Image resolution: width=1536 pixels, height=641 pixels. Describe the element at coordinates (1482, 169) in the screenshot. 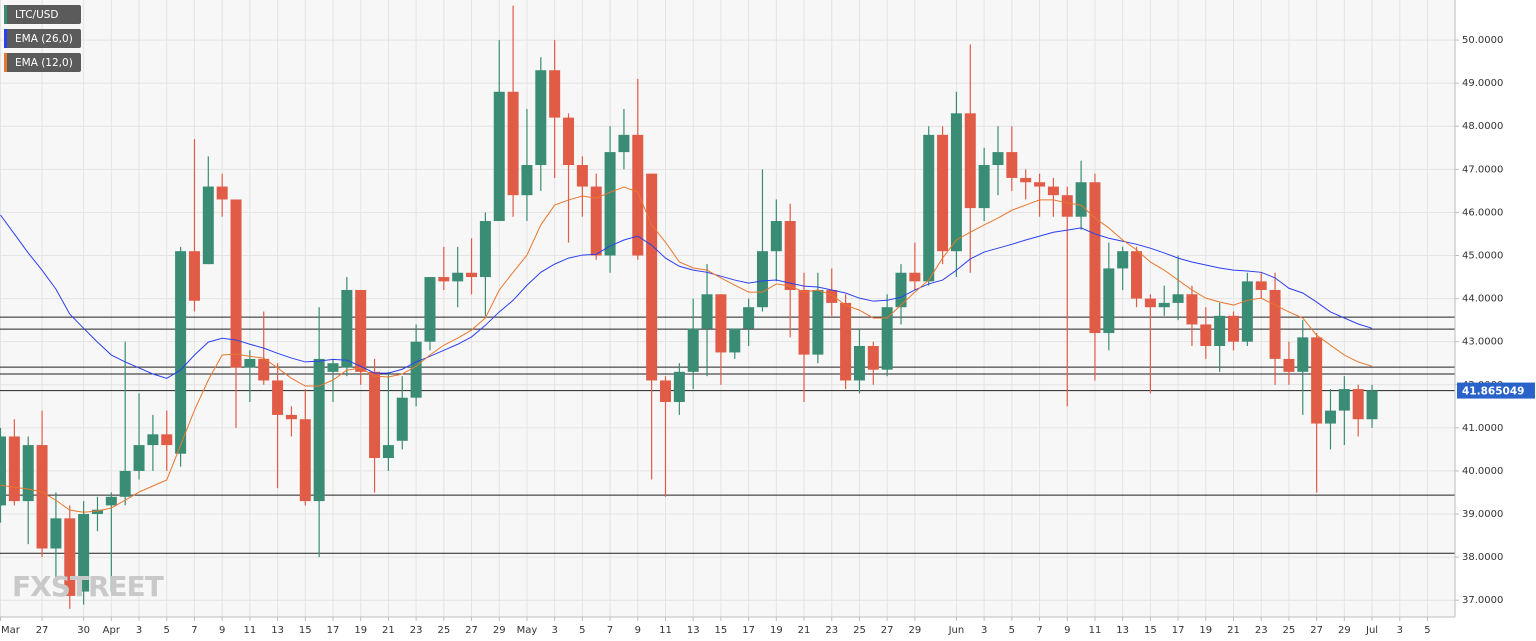

I see `y-tick-label: 47.0000` at that location.